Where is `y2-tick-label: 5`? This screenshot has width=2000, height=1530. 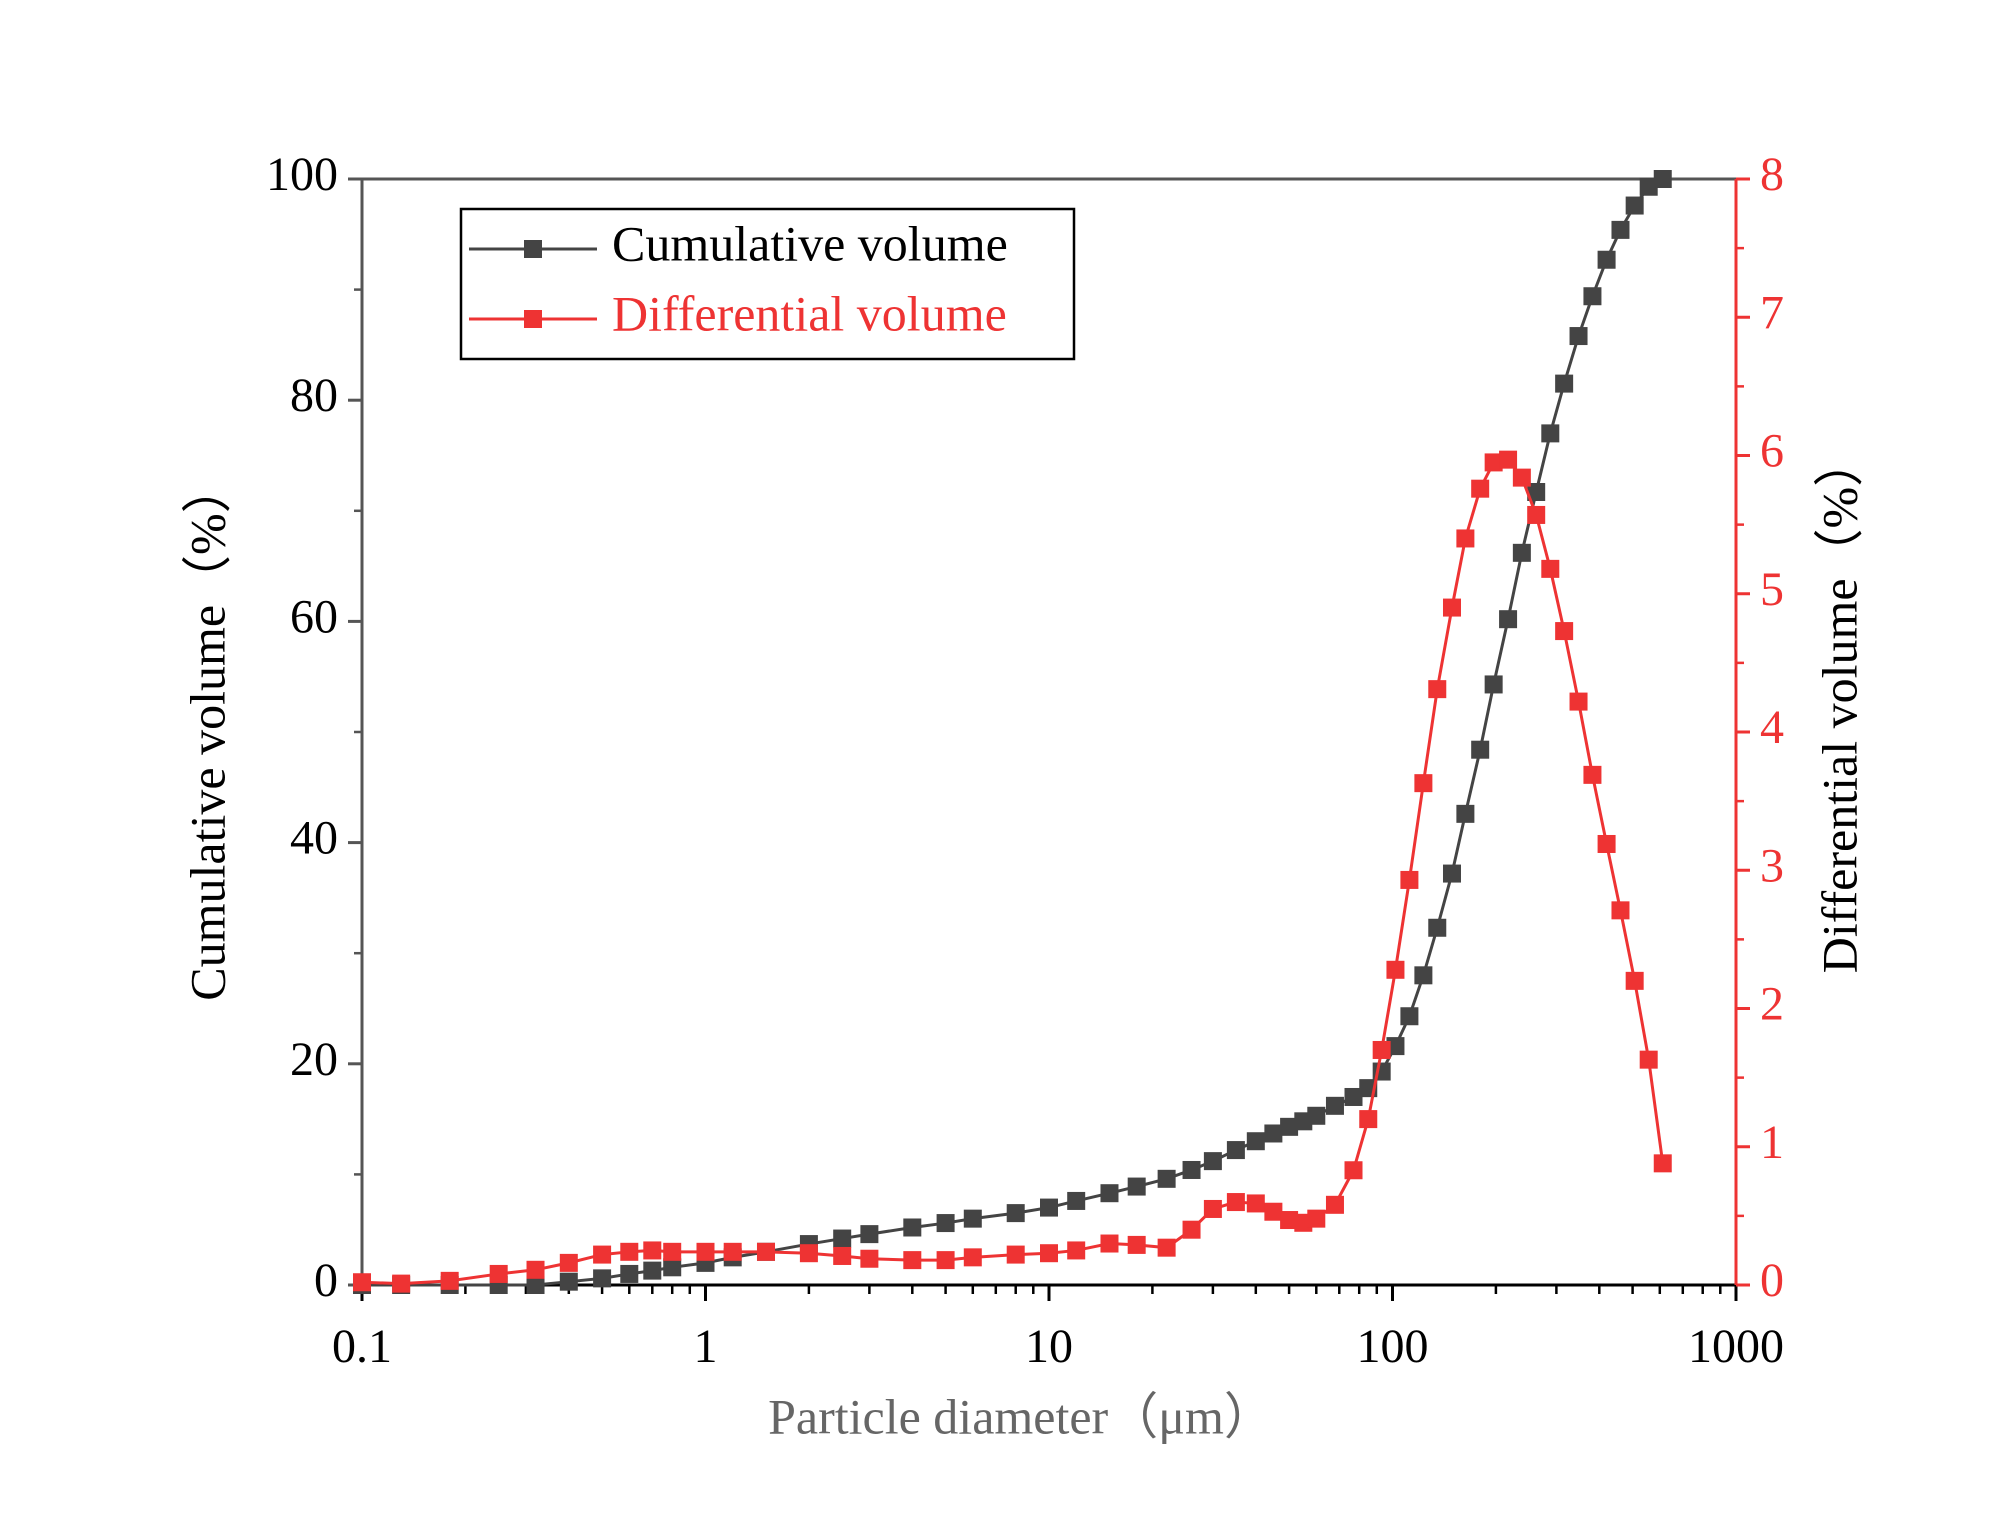
y2-tick-label: 5 is located at coordinates (1772, 589).